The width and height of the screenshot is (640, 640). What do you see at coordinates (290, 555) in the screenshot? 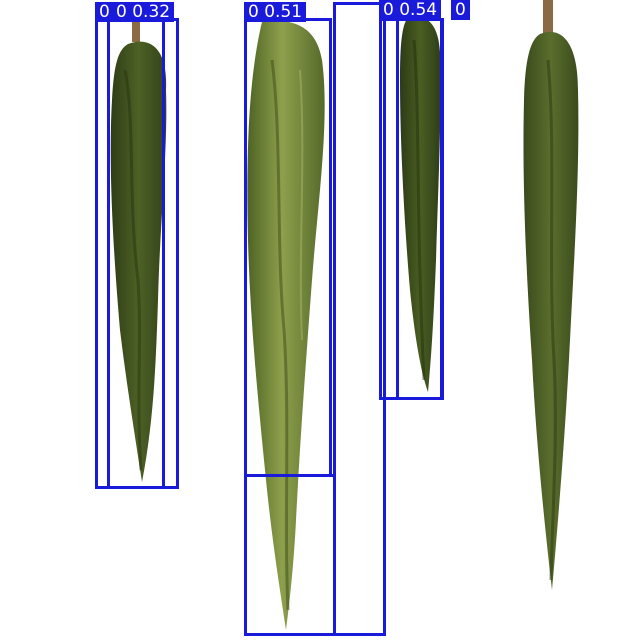
I see `detection-box-2b` at bounding box center [290, 555].